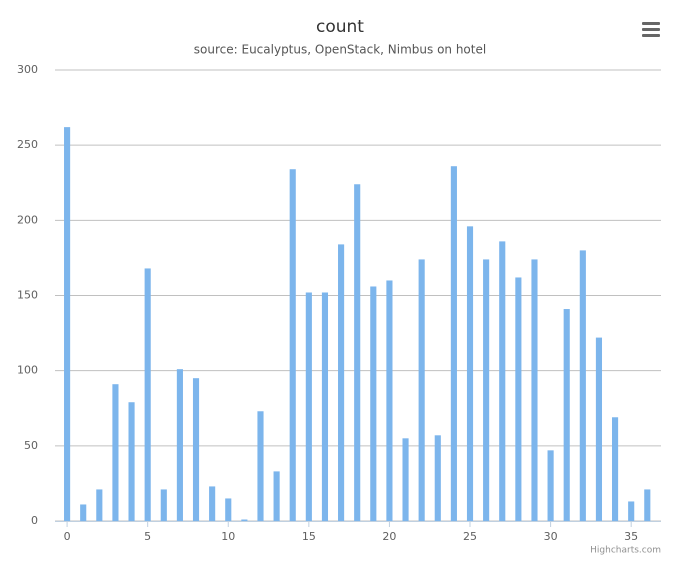  Describe the element at coordinates (470, 536) in the screenshot. I see `x-tick-label: 25` at that location.